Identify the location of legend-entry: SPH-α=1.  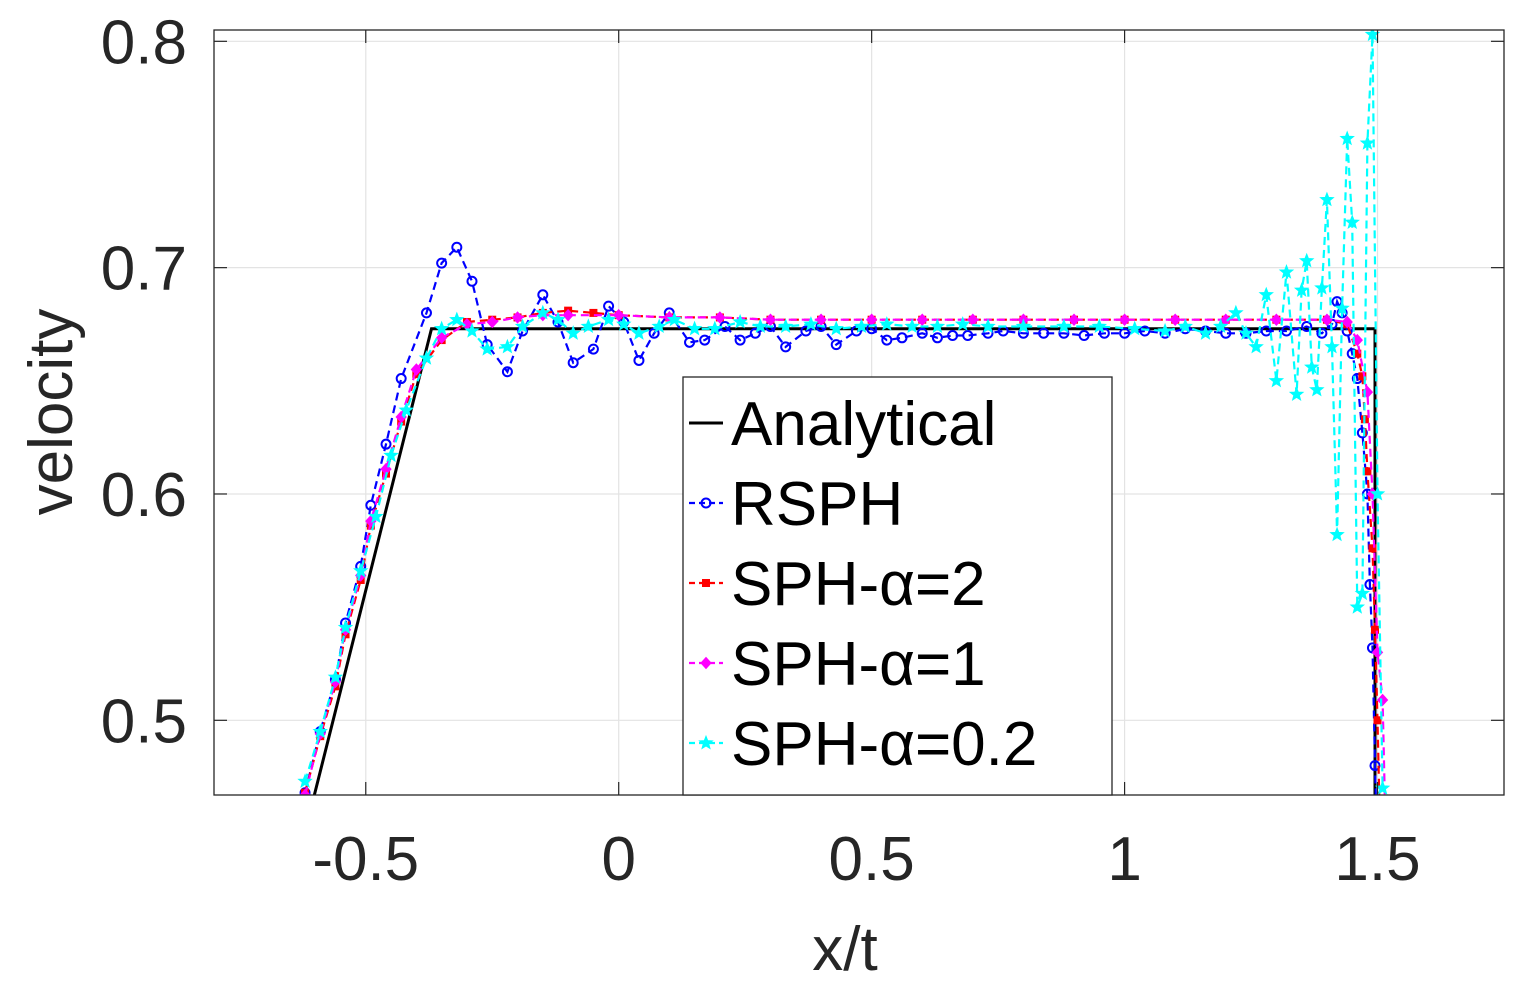
(837, 664).